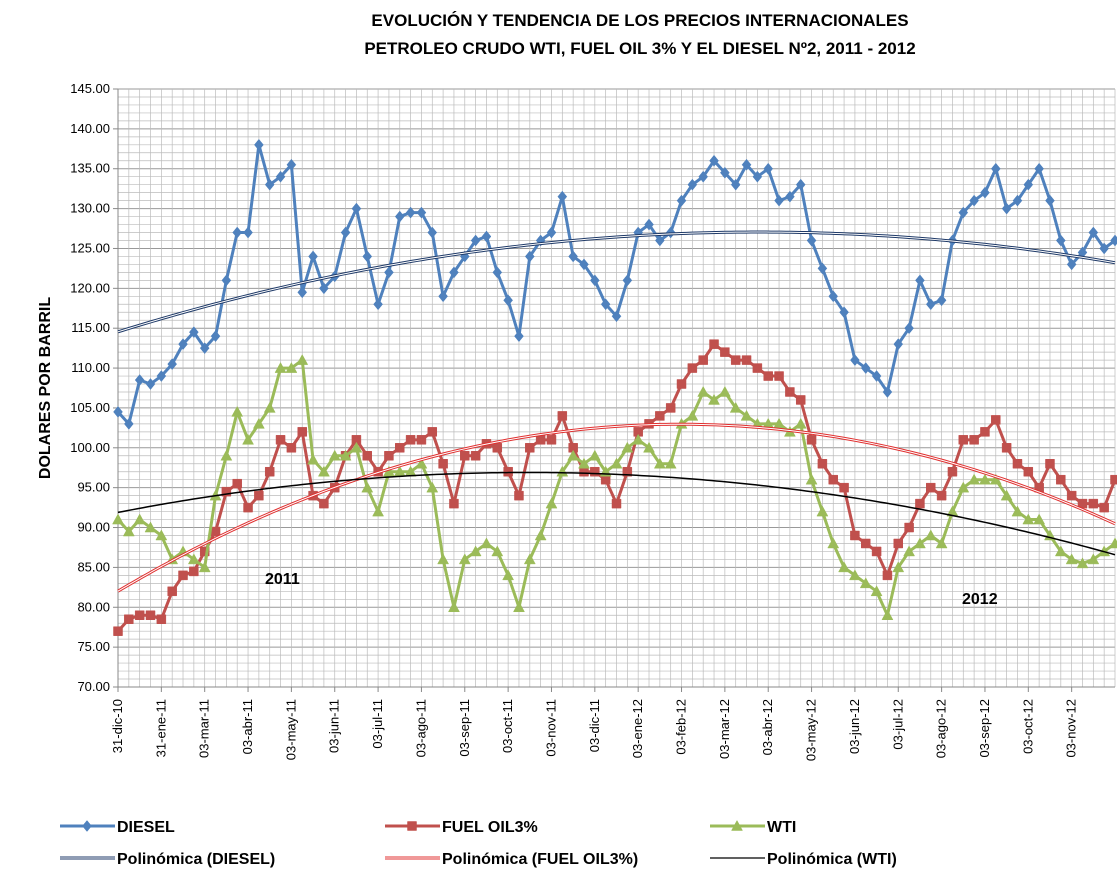 This screenshot has width=1117, height=891. What do you see at coordinates (897, 724) in the screenshot?
I see `x-tick-label: 03-jul-12` at bounding box center [897, 724].